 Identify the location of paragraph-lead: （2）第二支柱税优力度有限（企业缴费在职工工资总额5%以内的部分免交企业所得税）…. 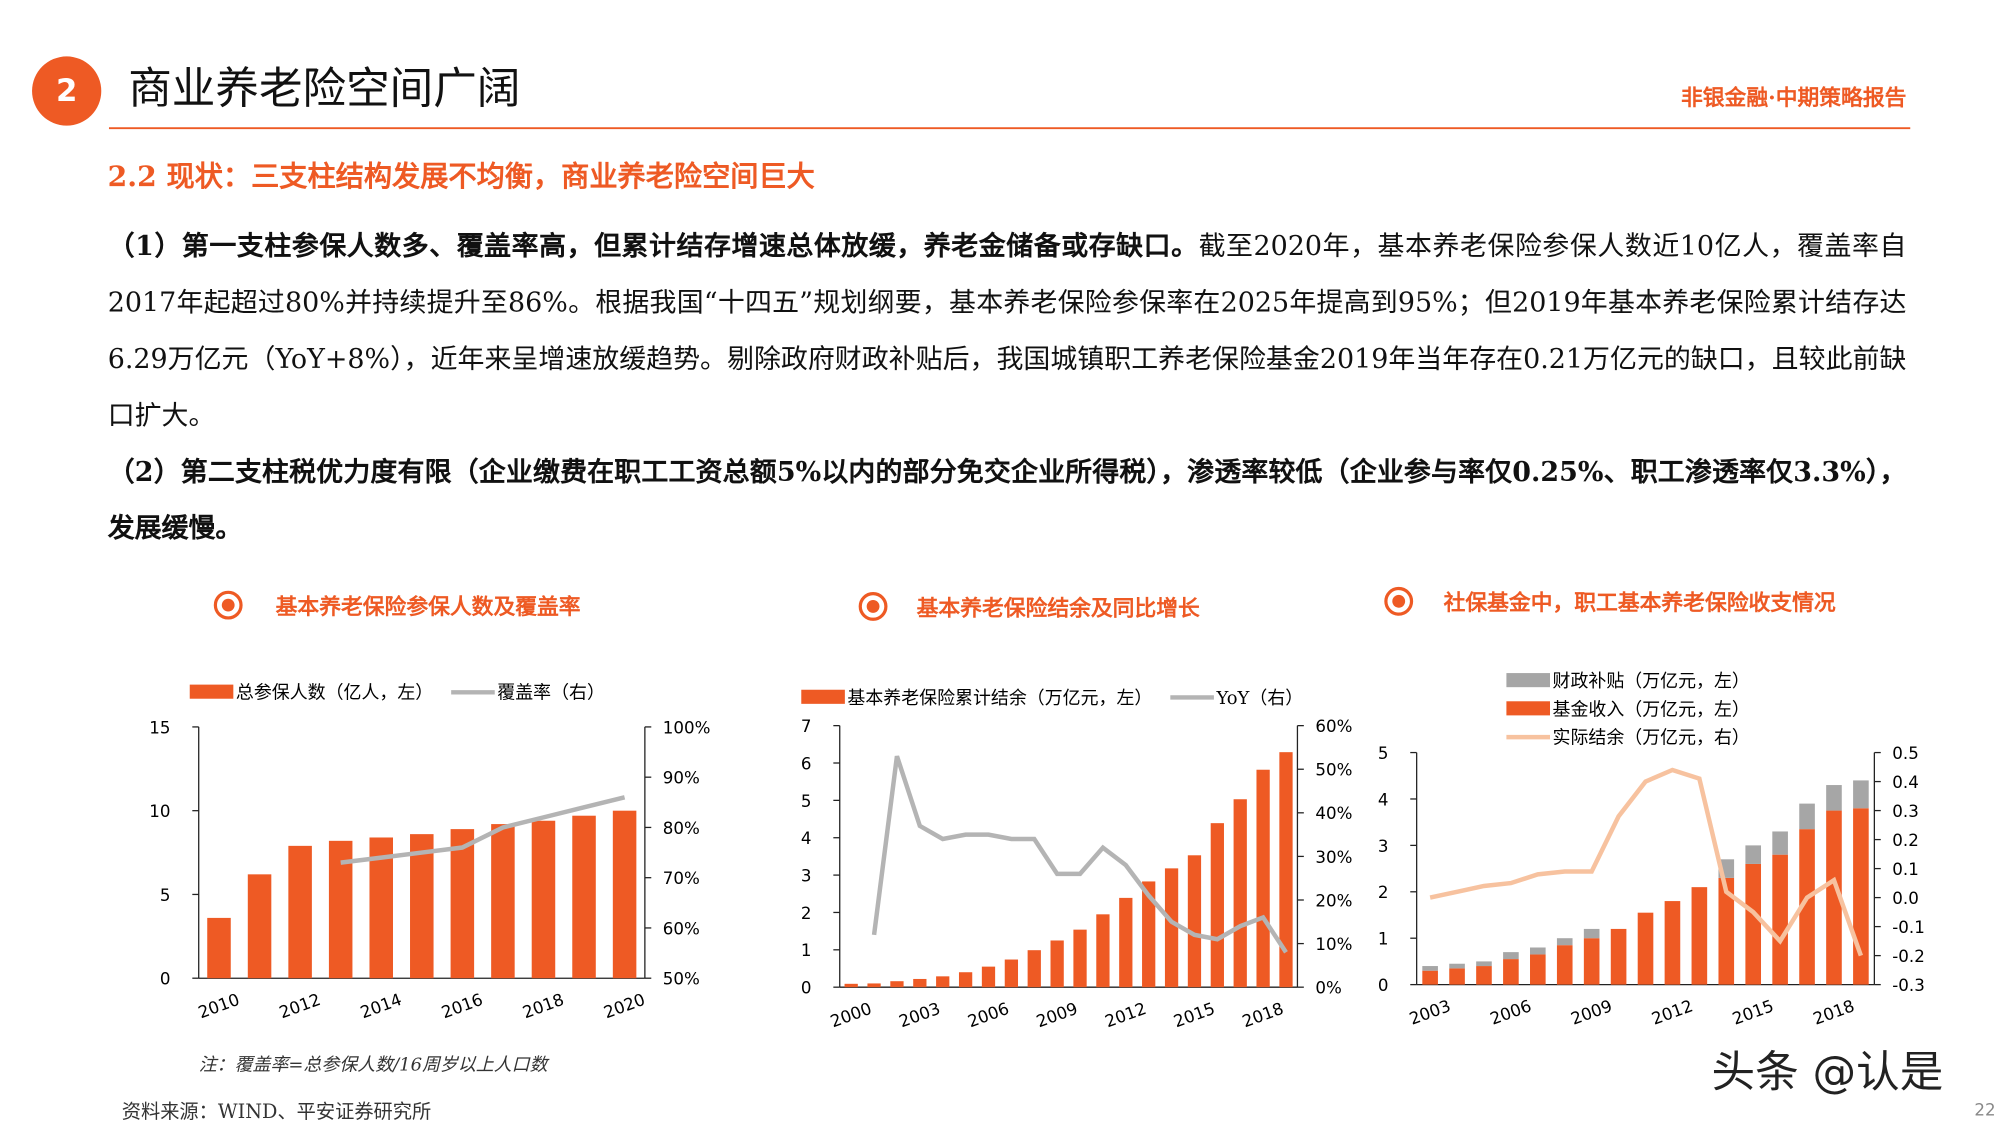
(1007, 499).